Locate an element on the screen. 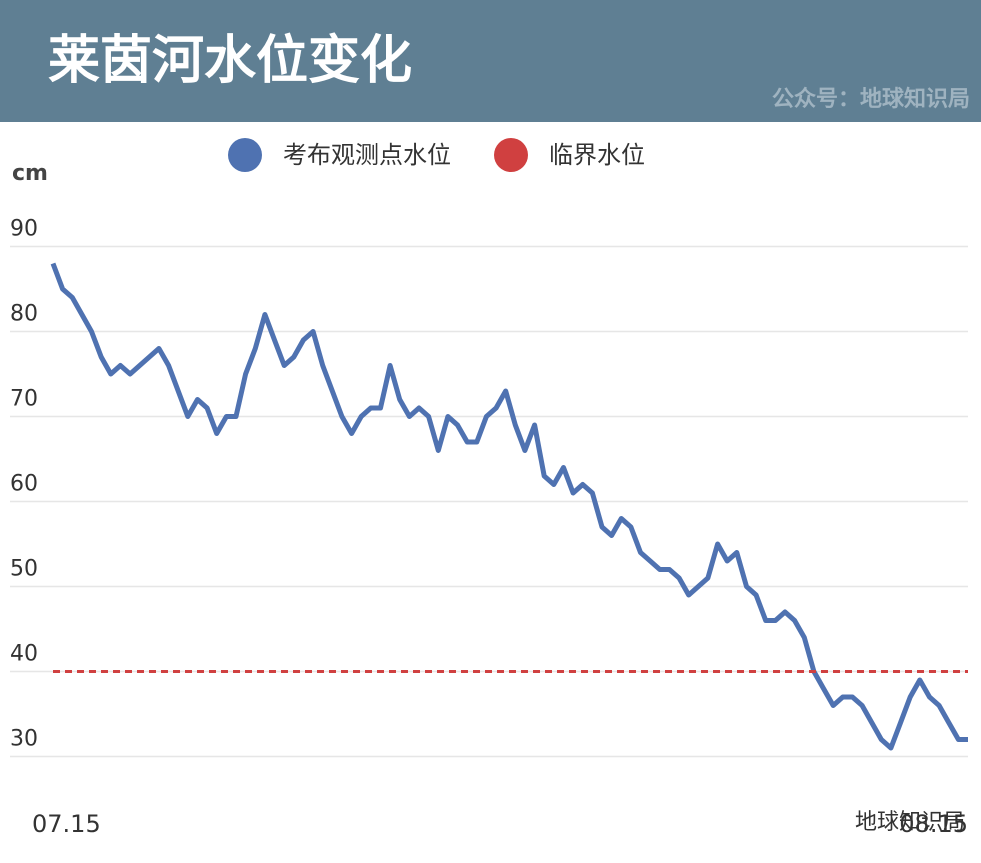 This screenshot has width=981, height=863. y-tick-label: 80 is located at coordinates (24, 314).